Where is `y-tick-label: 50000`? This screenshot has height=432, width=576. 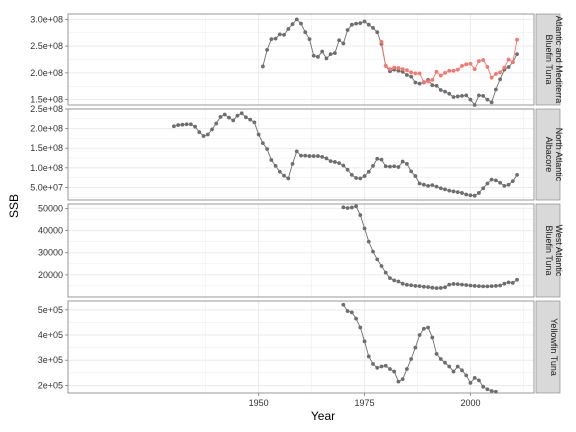 y-tick-label: 50000 is located at coordinates (50, 208).